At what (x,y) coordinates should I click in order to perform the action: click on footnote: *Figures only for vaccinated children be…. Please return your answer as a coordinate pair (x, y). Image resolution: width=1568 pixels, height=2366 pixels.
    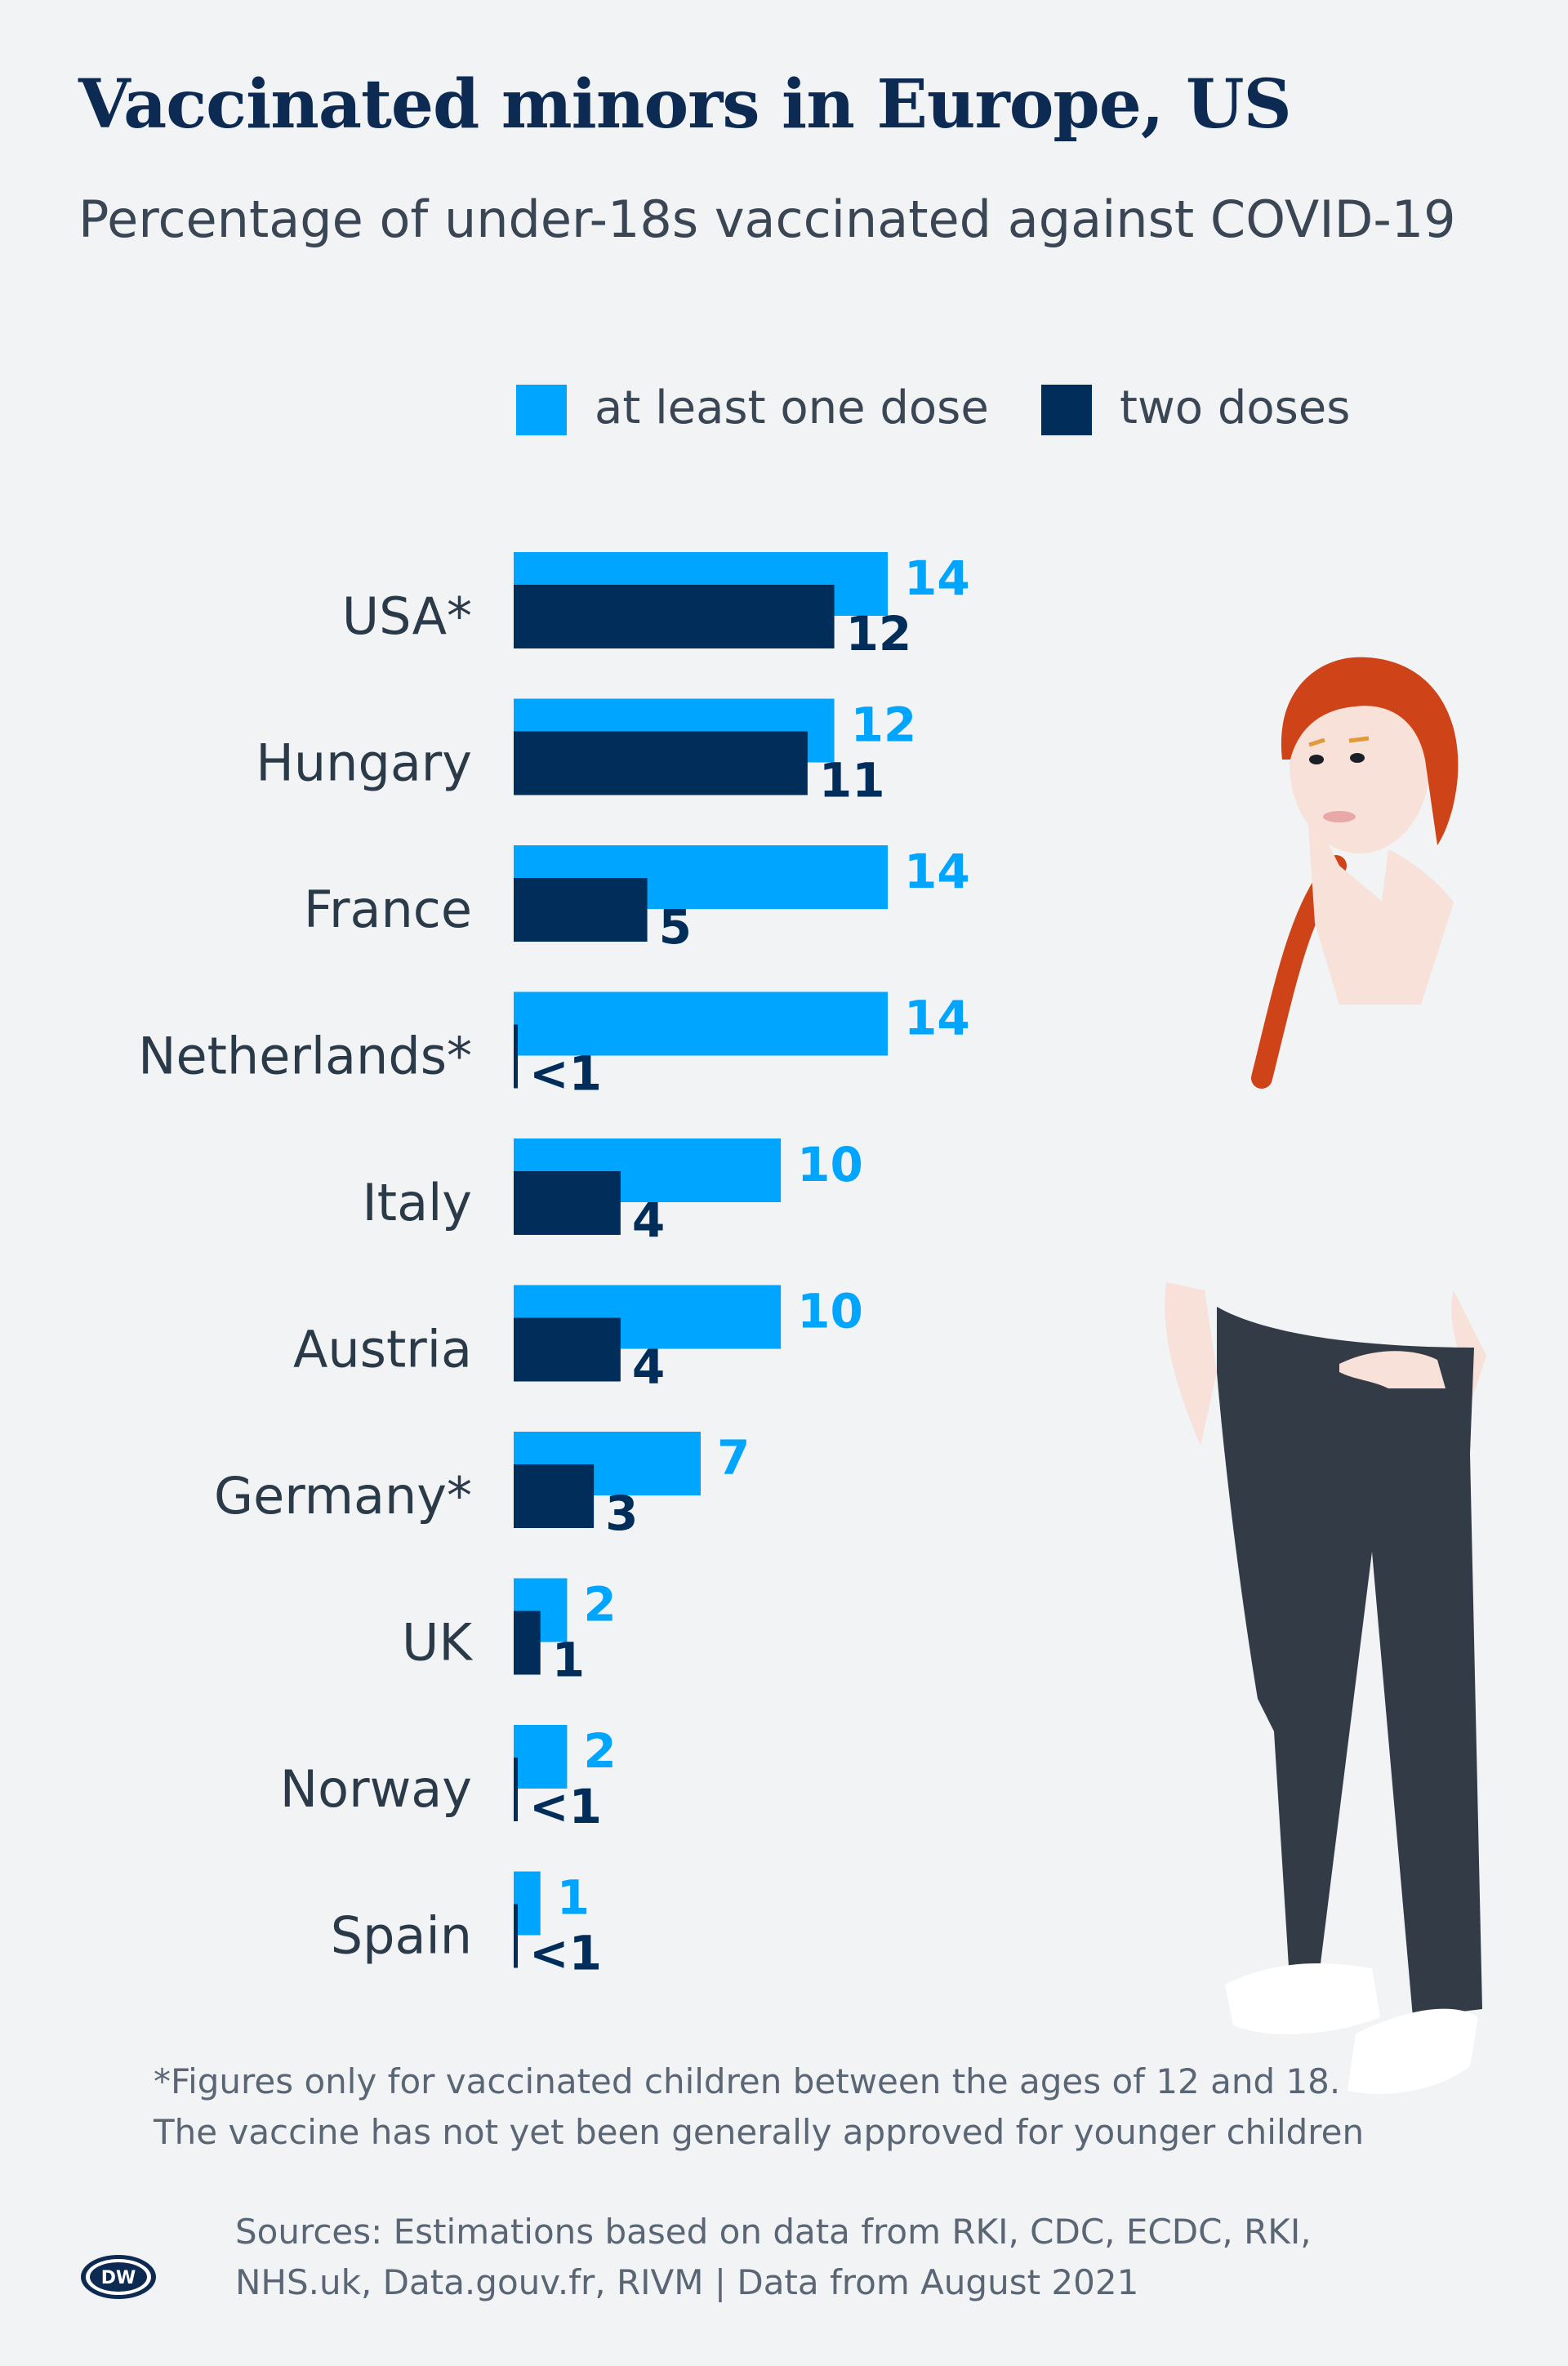
    Looking at the image, I should click on (759, 2107).